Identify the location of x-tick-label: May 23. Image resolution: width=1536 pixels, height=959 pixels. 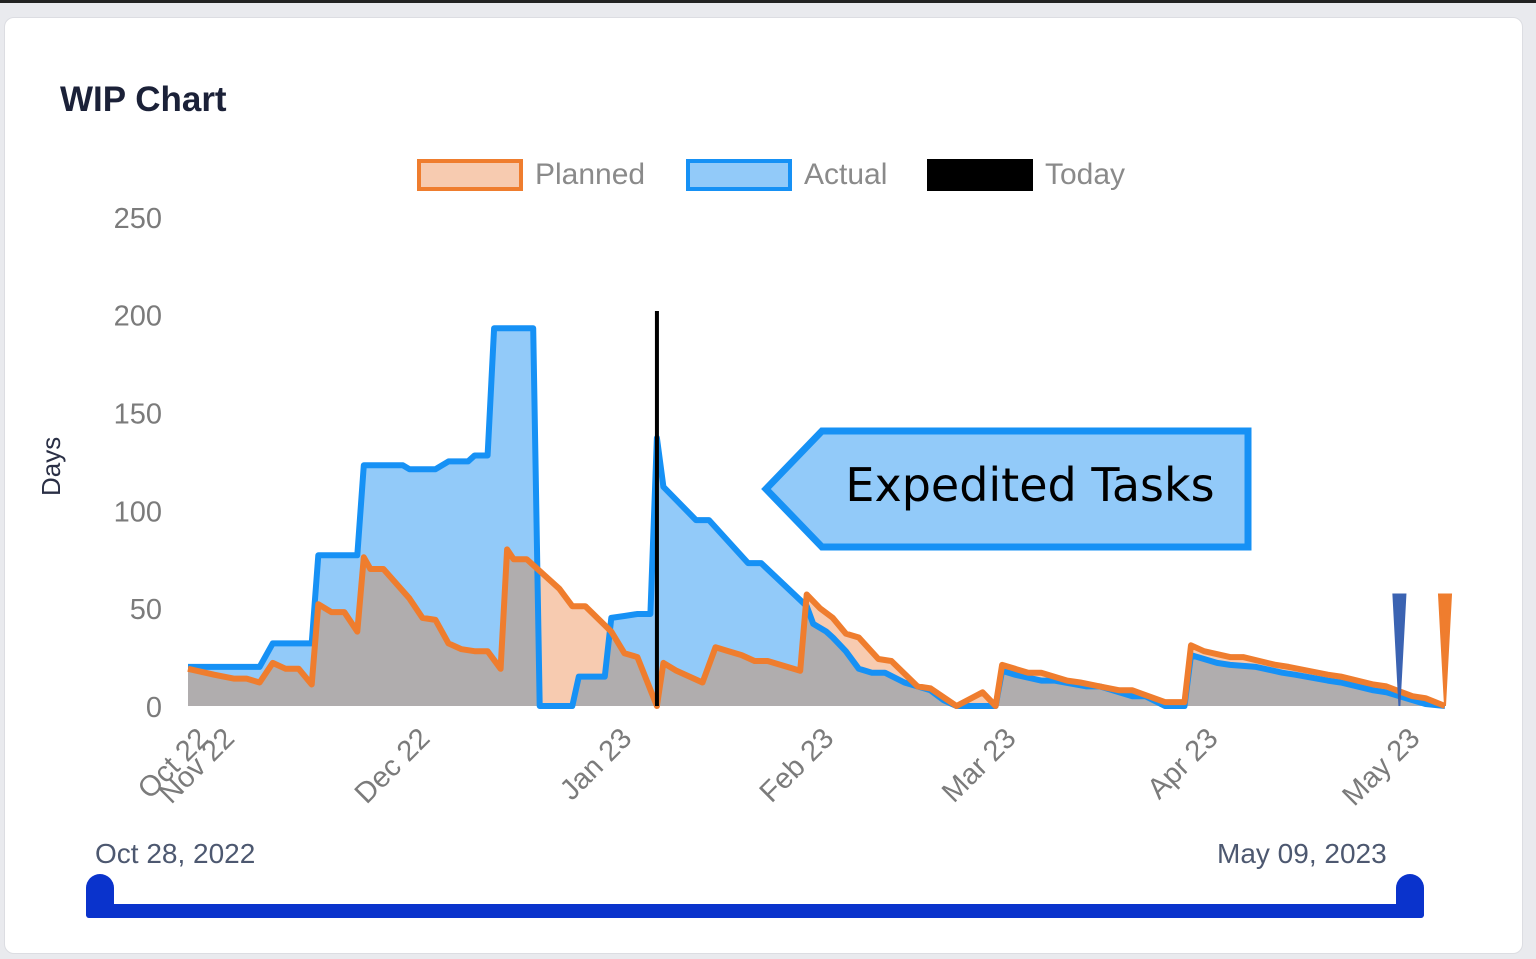
(1381, 767).